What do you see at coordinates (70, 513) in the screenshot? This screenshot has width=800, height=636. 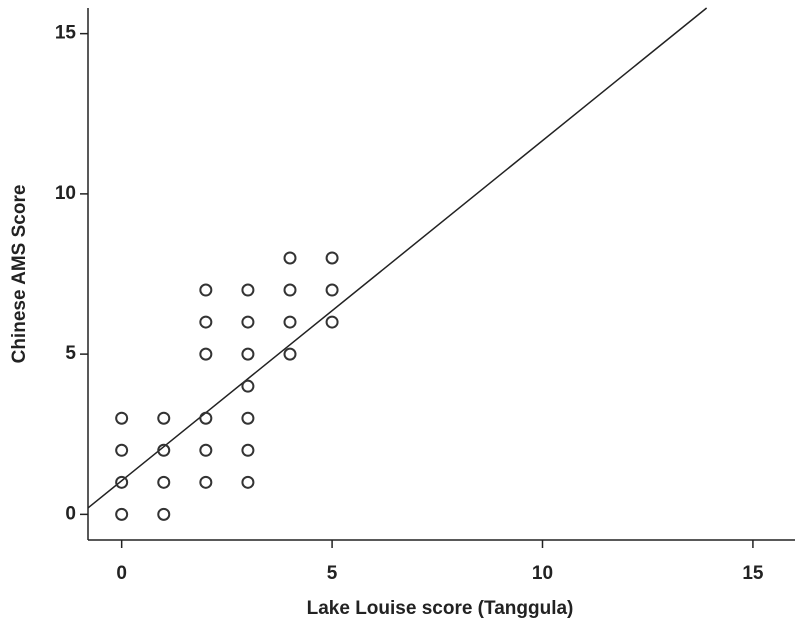 I see `y-tick-label: 0` at bounding box center [70, 513].